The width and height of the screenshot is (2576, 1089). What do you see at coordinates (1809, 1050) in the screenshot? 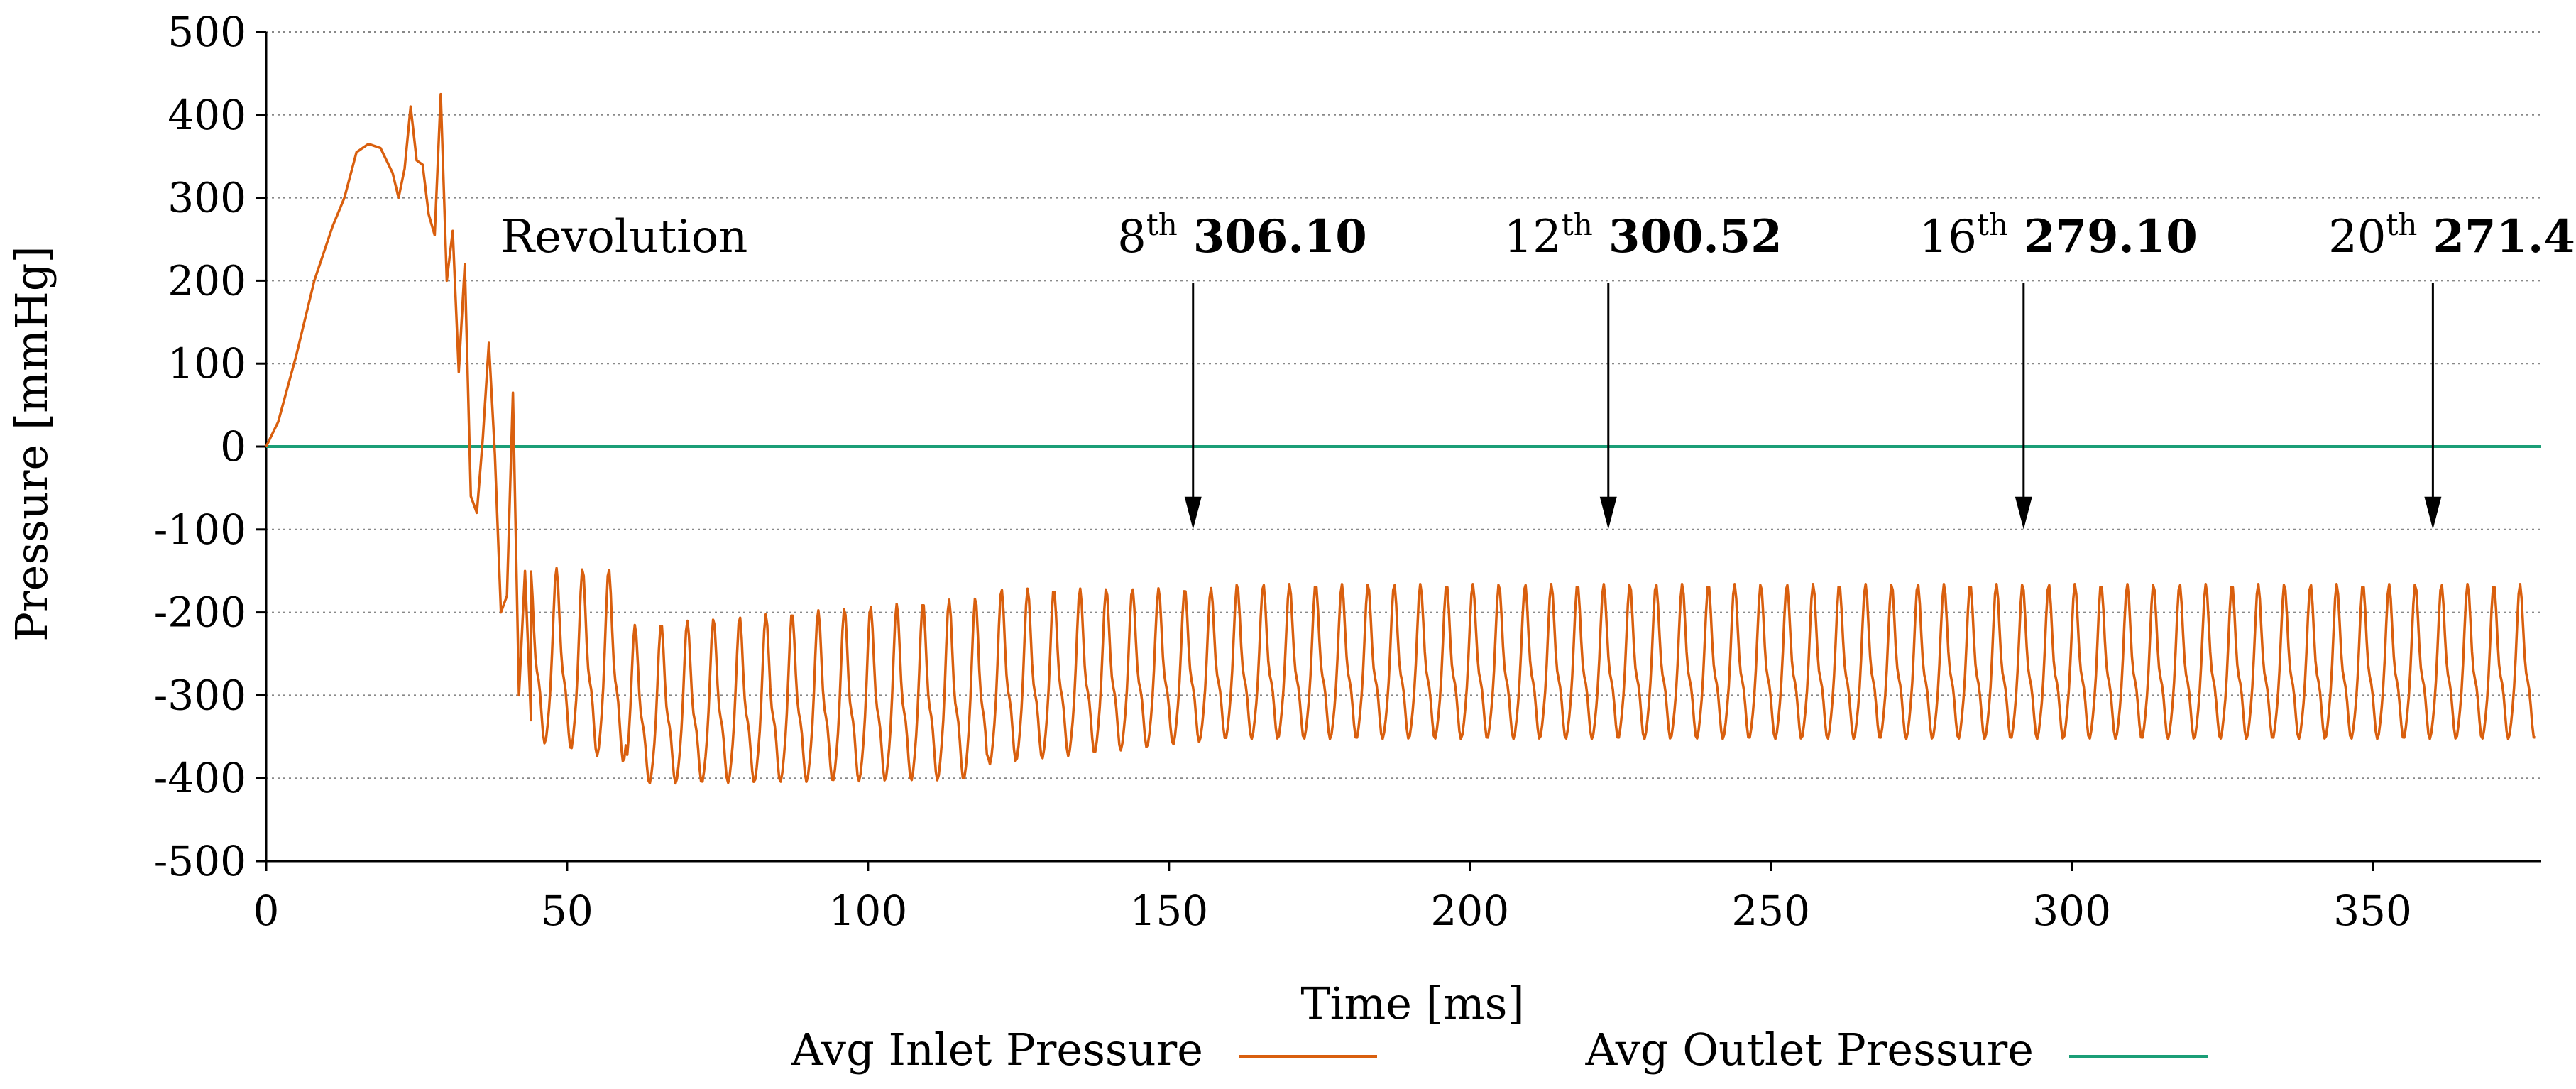
I see `legend-label-outlet: Avg Outlet Pressure` at bounding box center [1809, 1050].